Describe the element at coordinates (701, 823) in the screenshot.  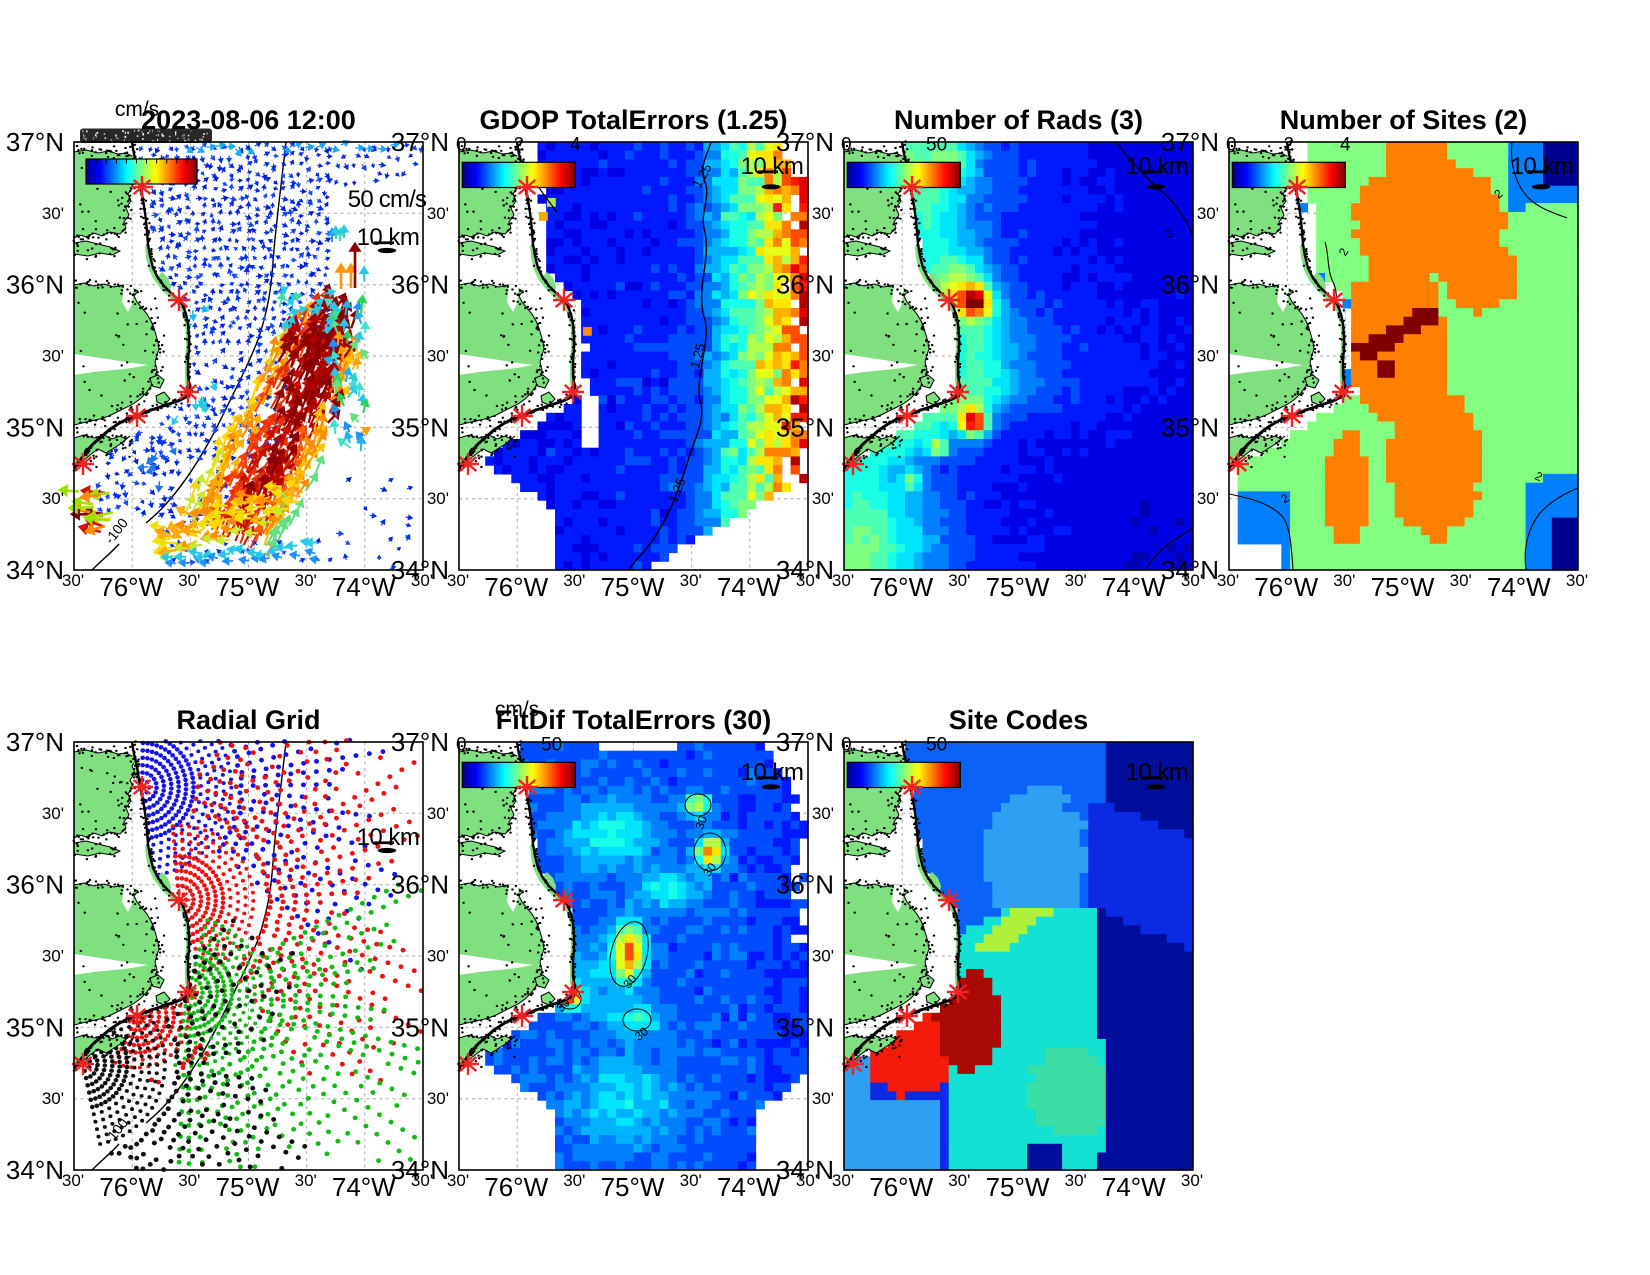
I see `svg-text: 30` at that location.